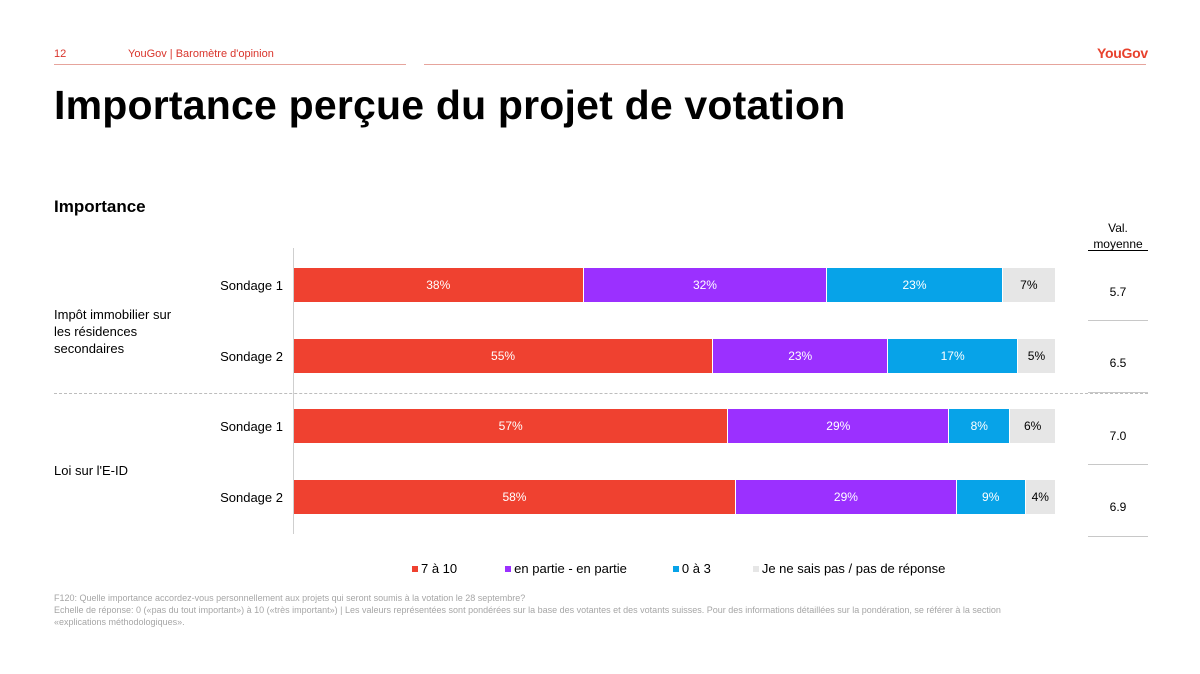 This screenshot has height=674, width=1200. What do you see at coordinates (570, 568) in the screenshot?
I see `legend-label: en partie - en partie` at bounding box center [570, 568].